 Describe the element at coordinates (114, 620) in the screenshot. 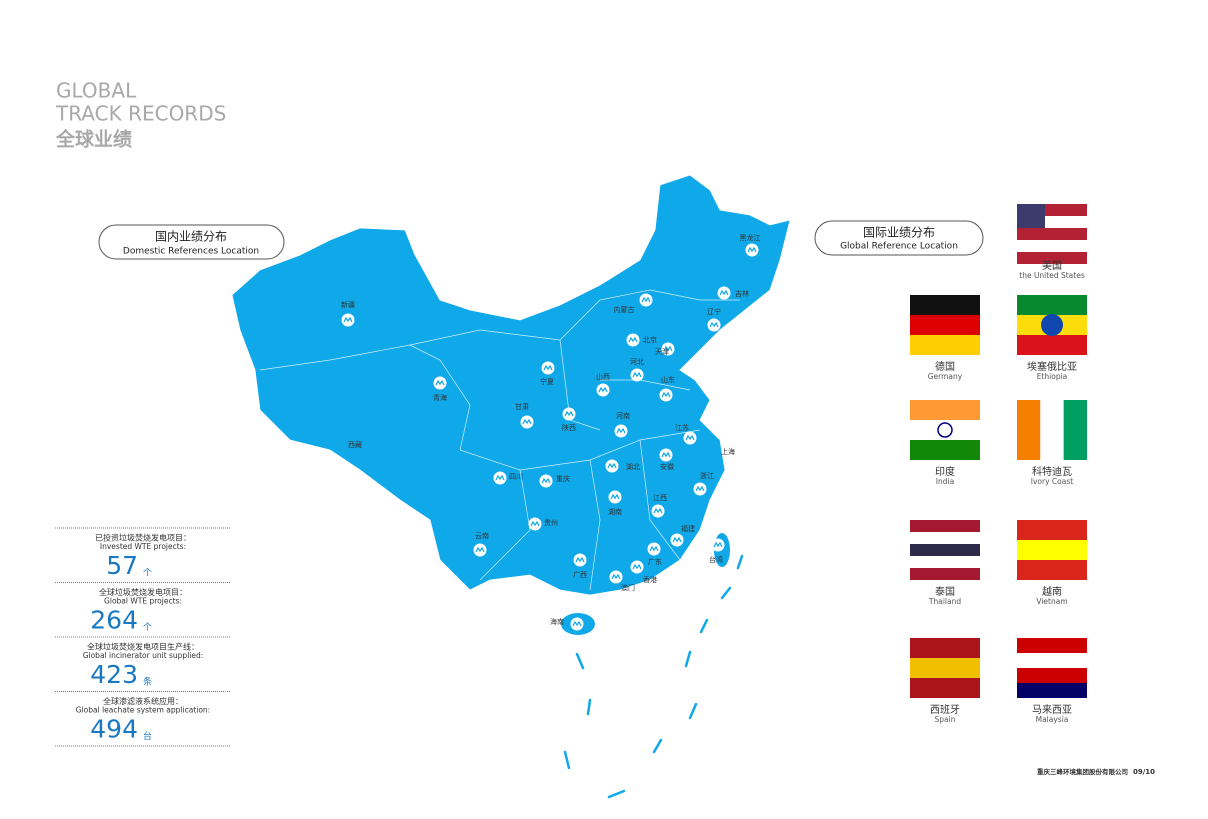

I see `stat-value: 264` at that location.